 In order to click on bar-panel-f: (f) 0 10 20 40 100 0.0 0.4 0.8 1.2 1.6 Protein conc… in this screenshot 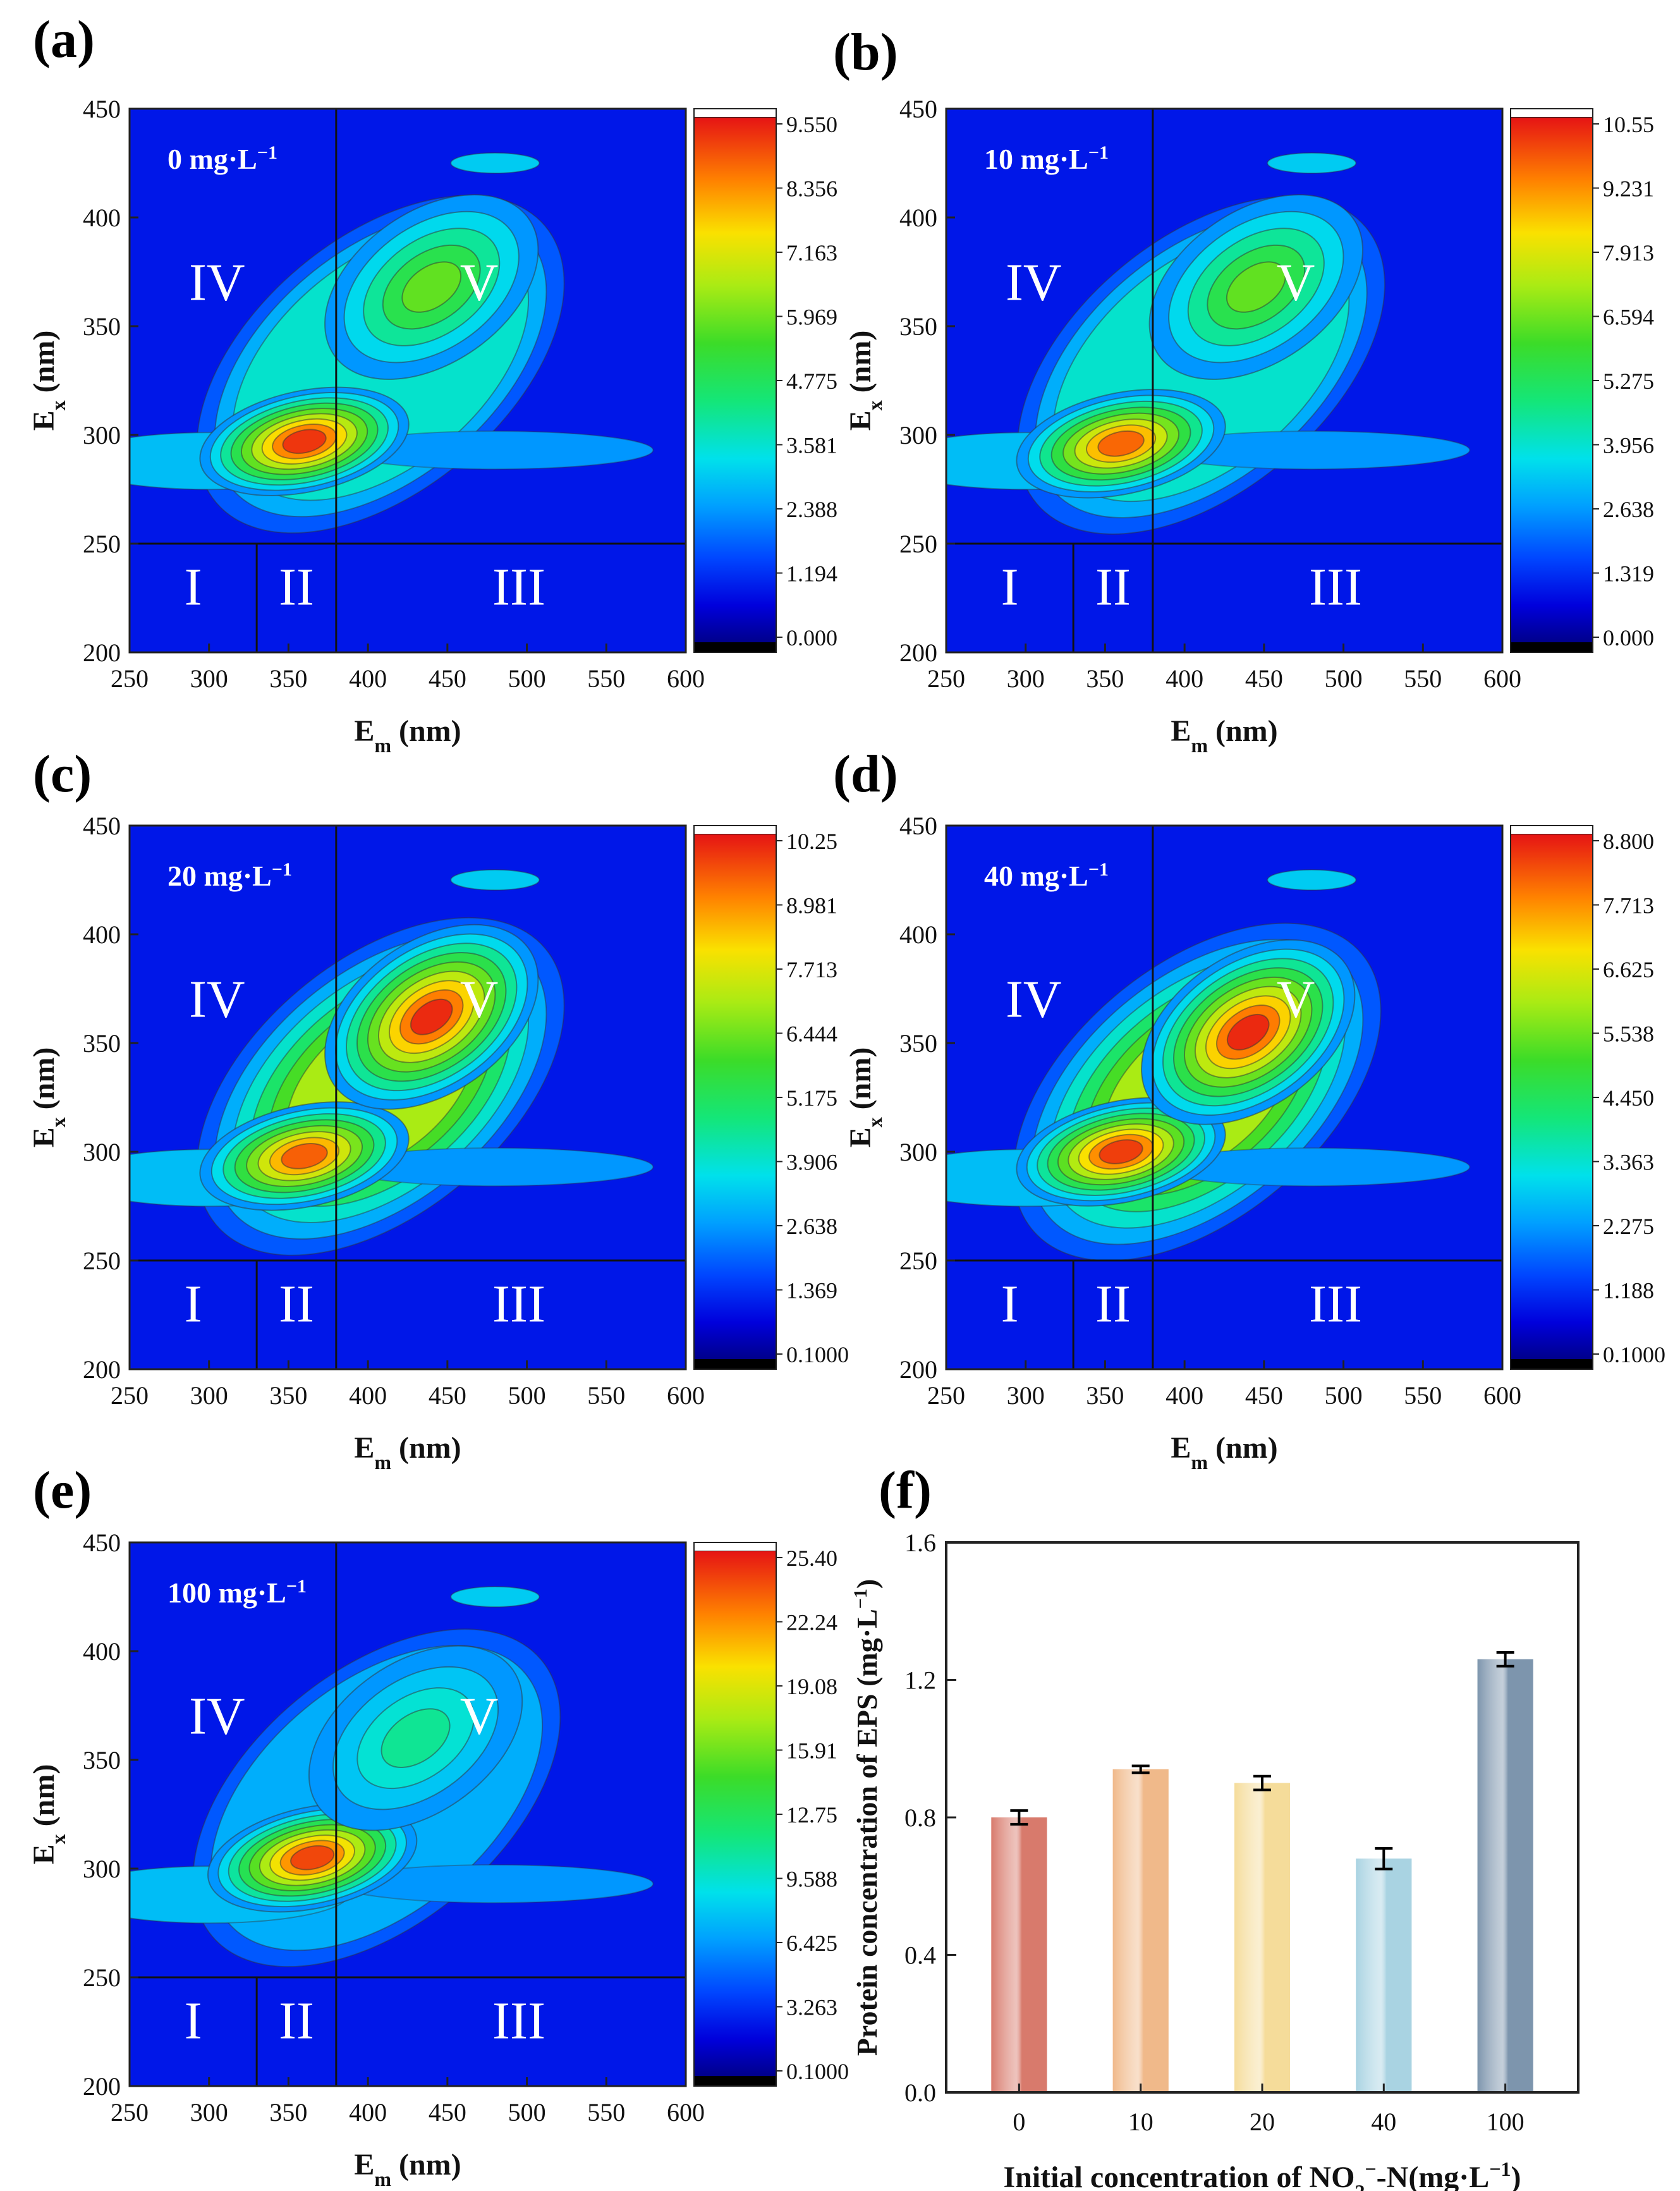, I will do `click(1215, 1826)`.